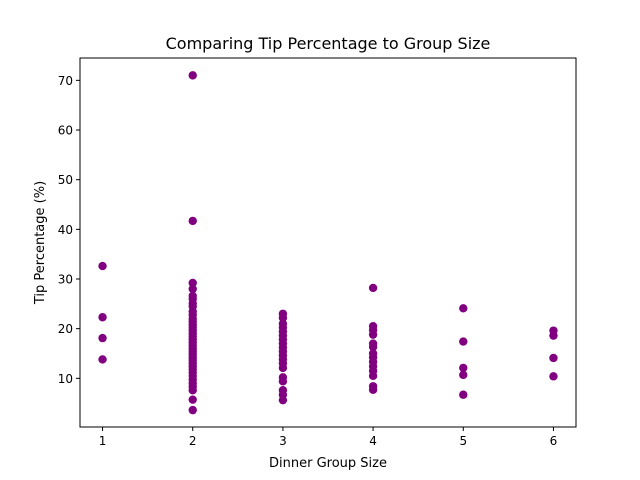  I want to click on x-tick-label: 5, so click(463, 441).